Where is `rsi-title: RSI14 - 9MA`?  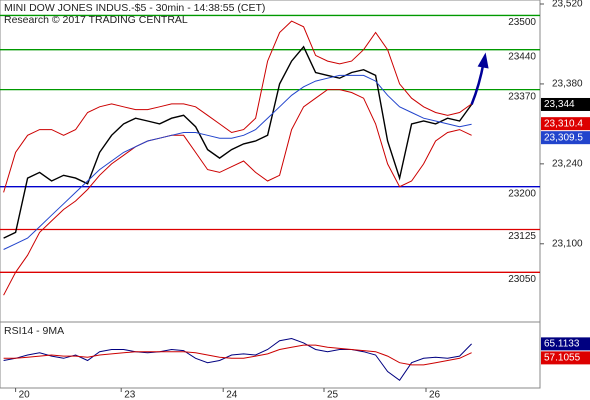 rsi-title: RSI14 - 9MA is located at coordinates (34, 331).